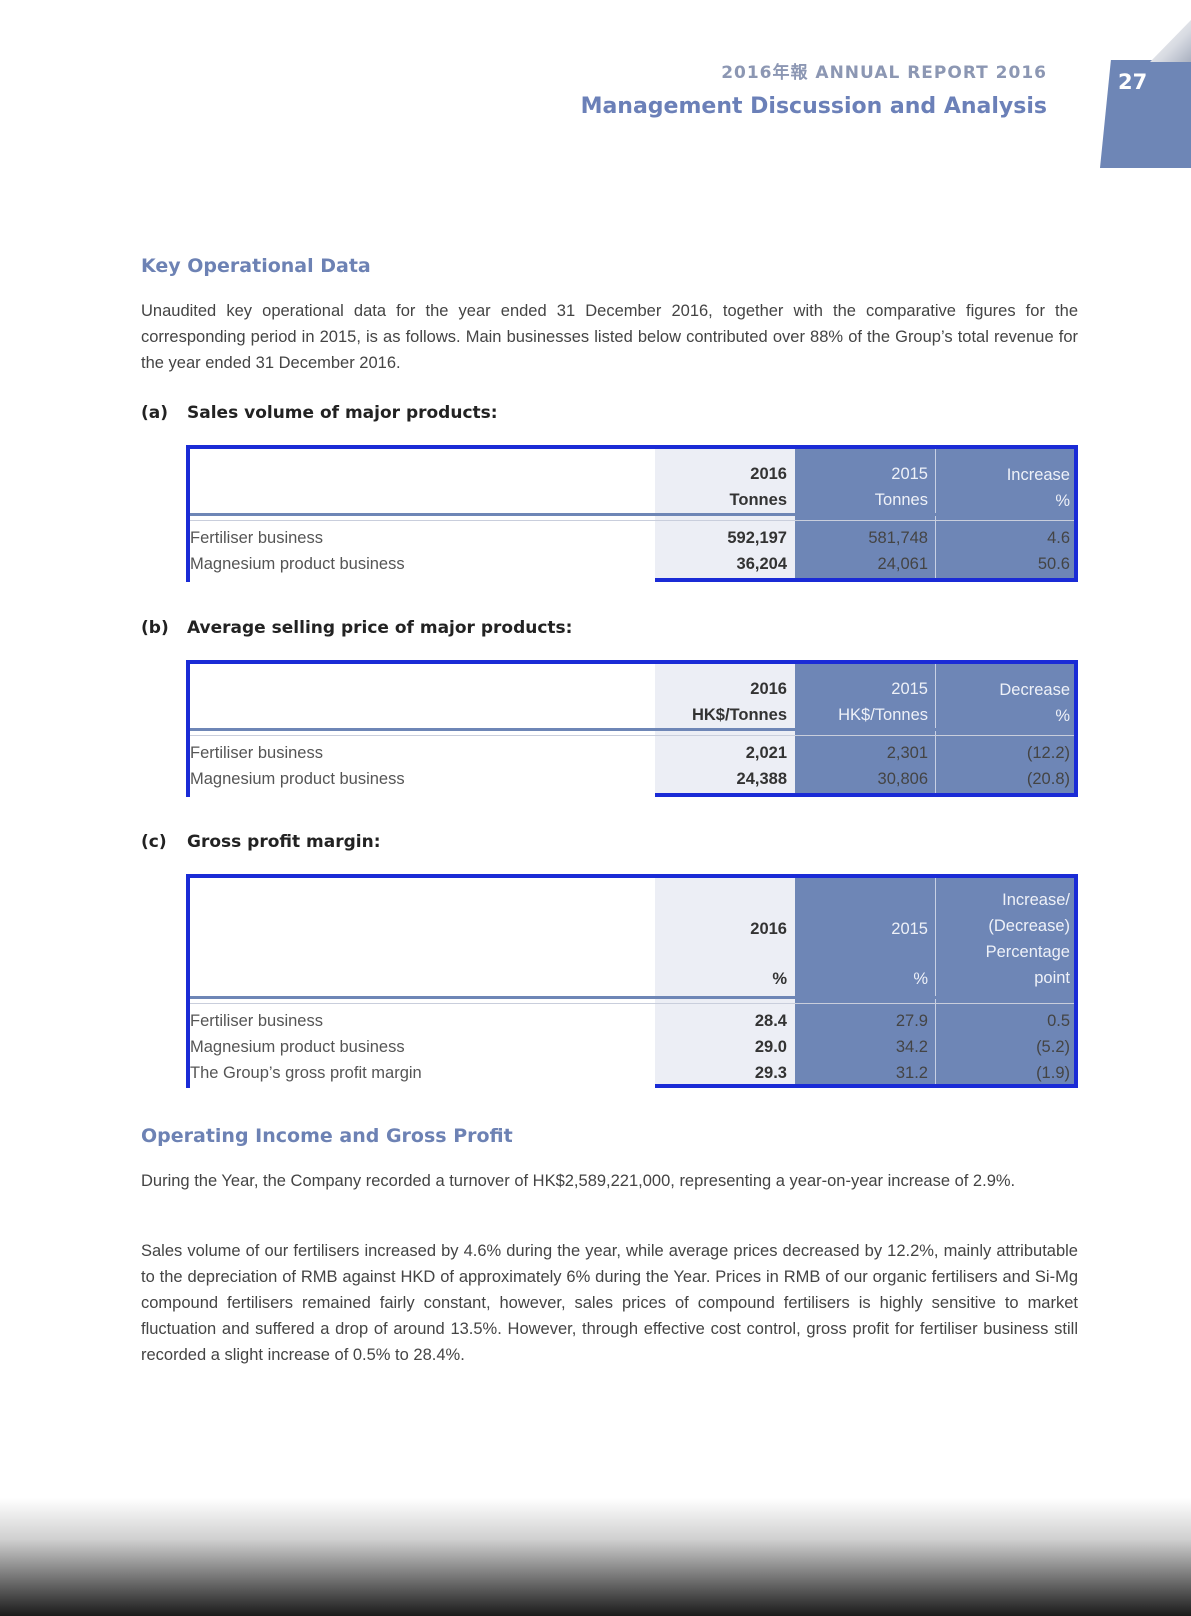 The width and height of the screenshot is (1191, 1616). I want to click on table-c-head-change-line1: Increase/, so click(1036, 900).